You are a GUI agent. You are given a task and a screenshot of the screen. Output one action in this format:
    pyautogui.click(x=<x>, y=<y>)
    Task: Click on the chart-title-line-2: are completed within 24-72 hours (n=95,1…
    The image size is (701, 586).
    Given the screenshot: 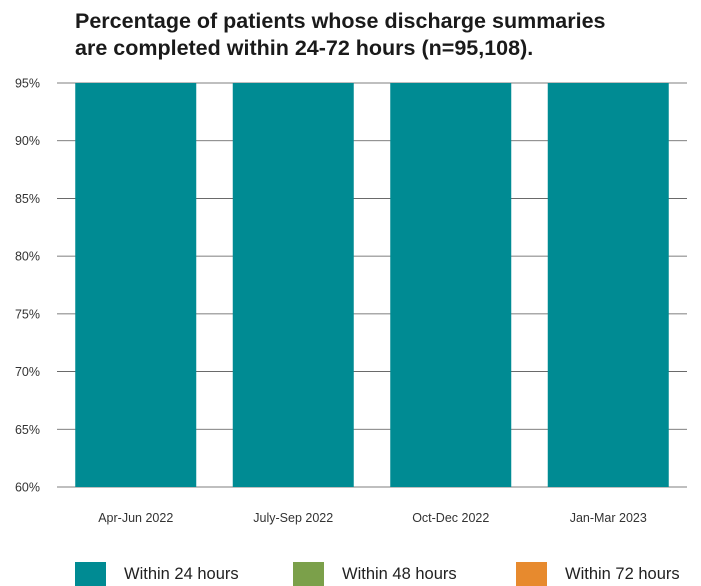 What is the action you would take?
    pyautogui.click(x=304, y=48)
    